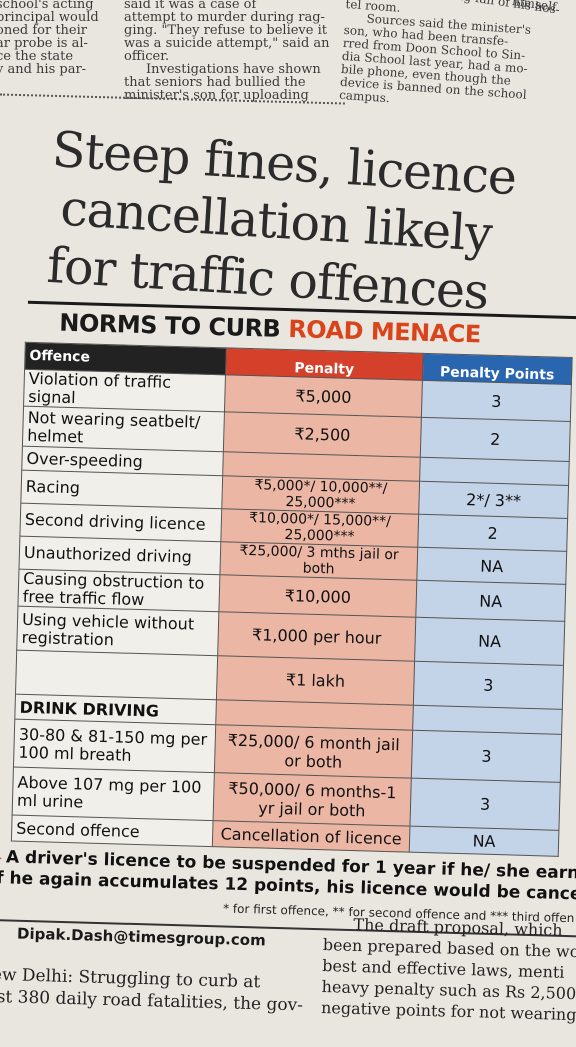  I want to click on header-points: Penalty Points, so click(497, 369).